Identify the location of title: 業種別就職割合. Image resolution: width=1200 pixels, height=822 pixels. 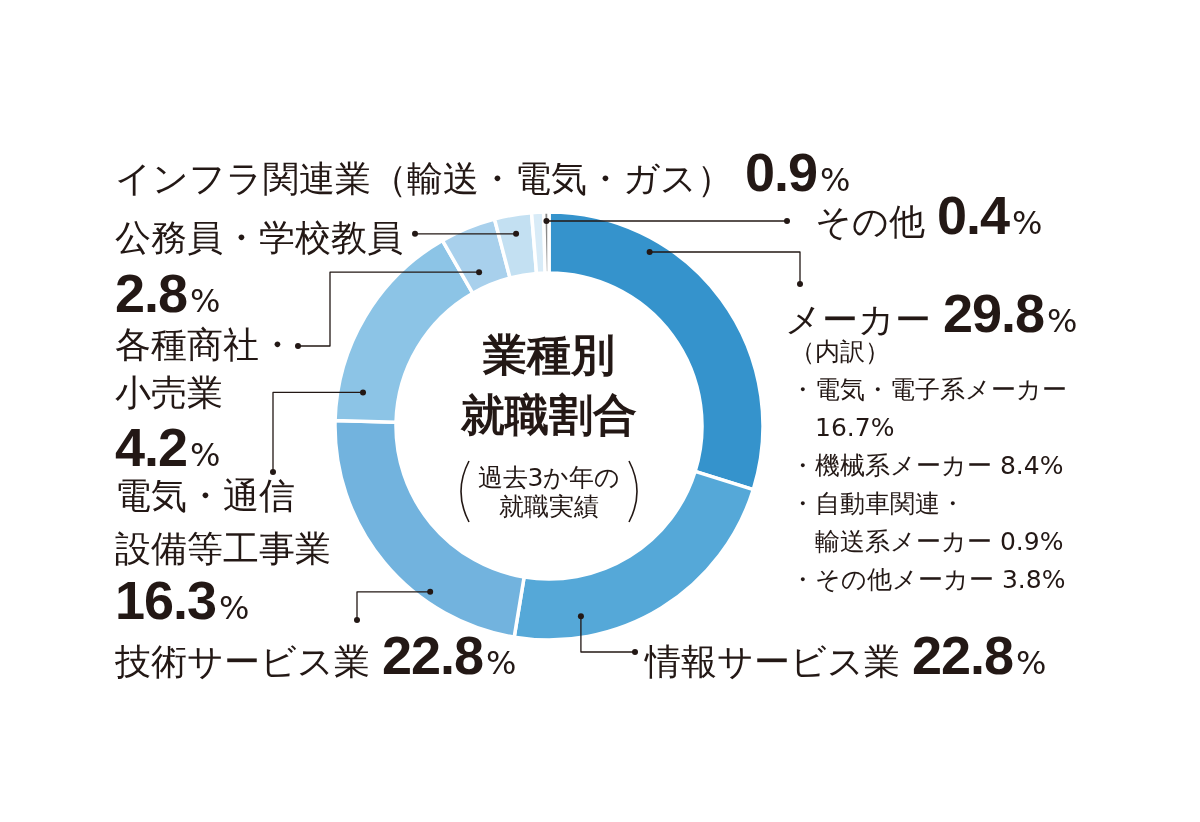
(549, 385).